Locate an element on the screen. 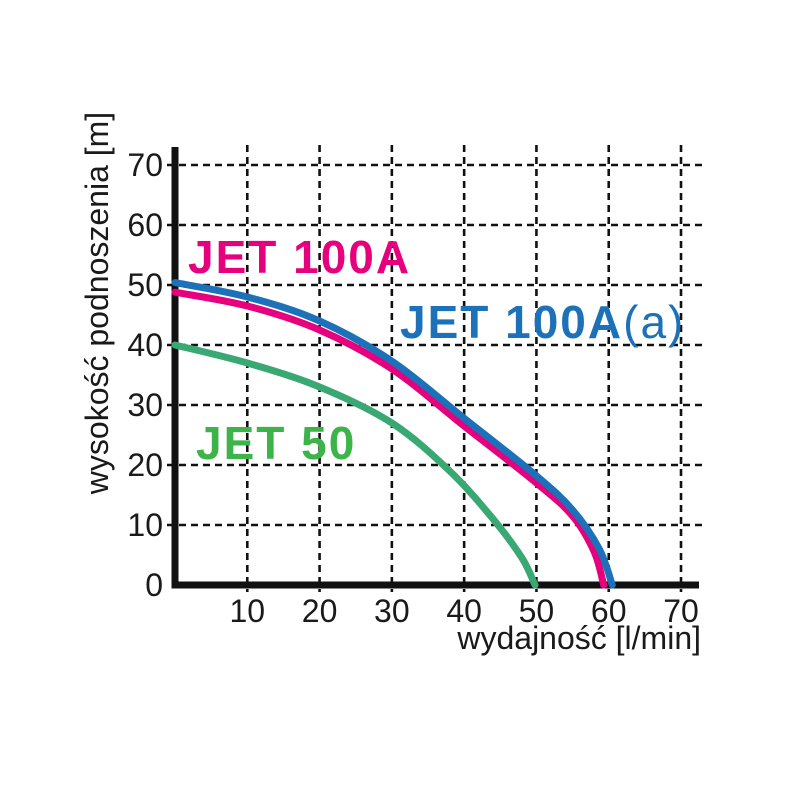 This screenshot has width=800, height=800. y-tick-label-40: 40 is located at coordinates (145, 345).